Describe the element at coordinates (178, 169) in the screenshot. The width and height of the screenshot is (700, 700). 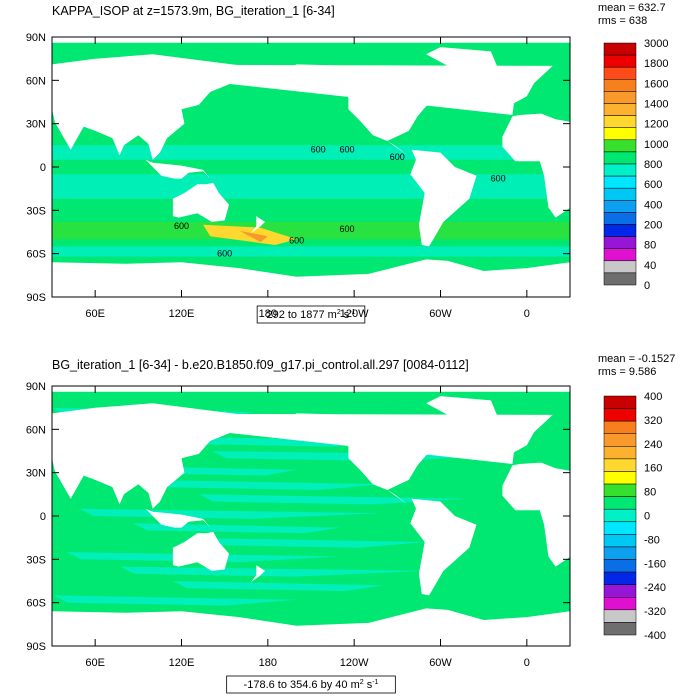
I see `land-indonesia` at that location.